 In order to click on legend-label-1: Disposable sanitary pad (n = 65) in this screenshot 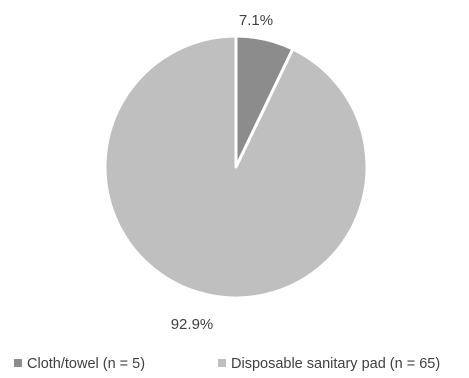, I will do `click(335, 364)`.